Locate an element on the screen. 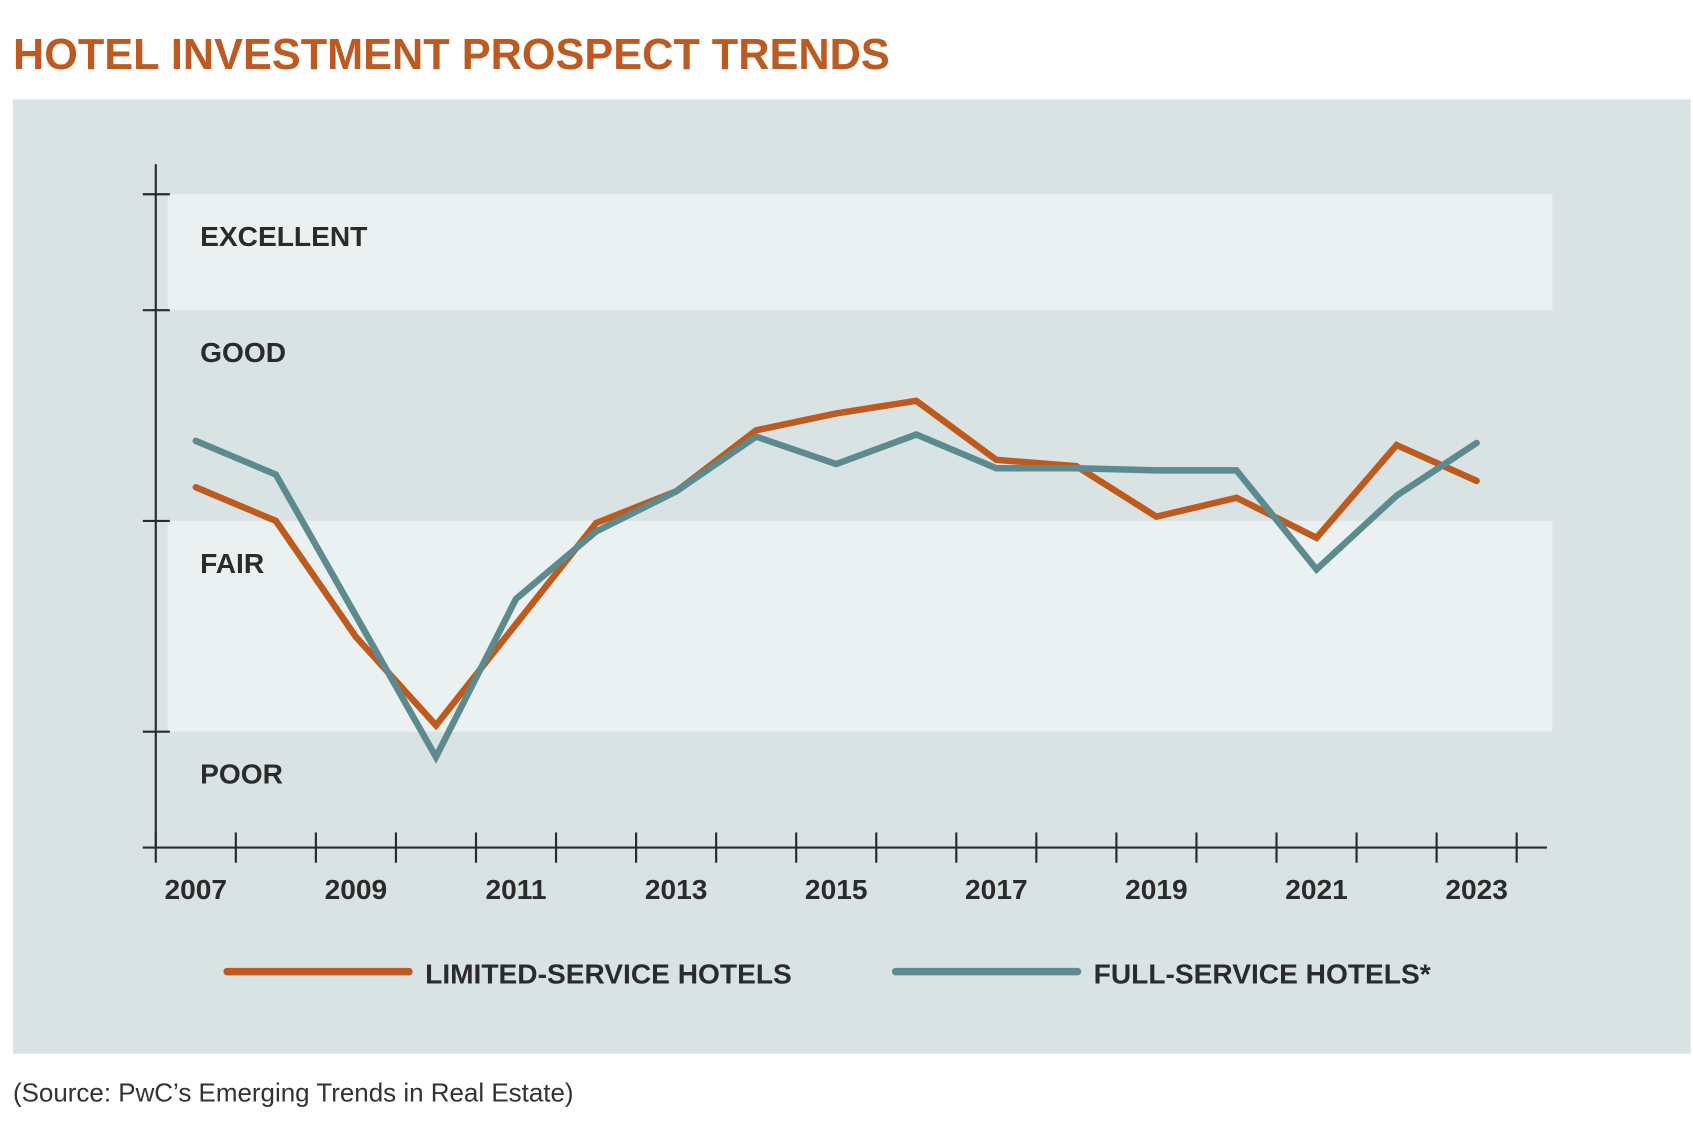 Image resolution: width=1693 pixels, height=1124 pixels. band-label-good: GOOD is located at coordinates (243, 352).